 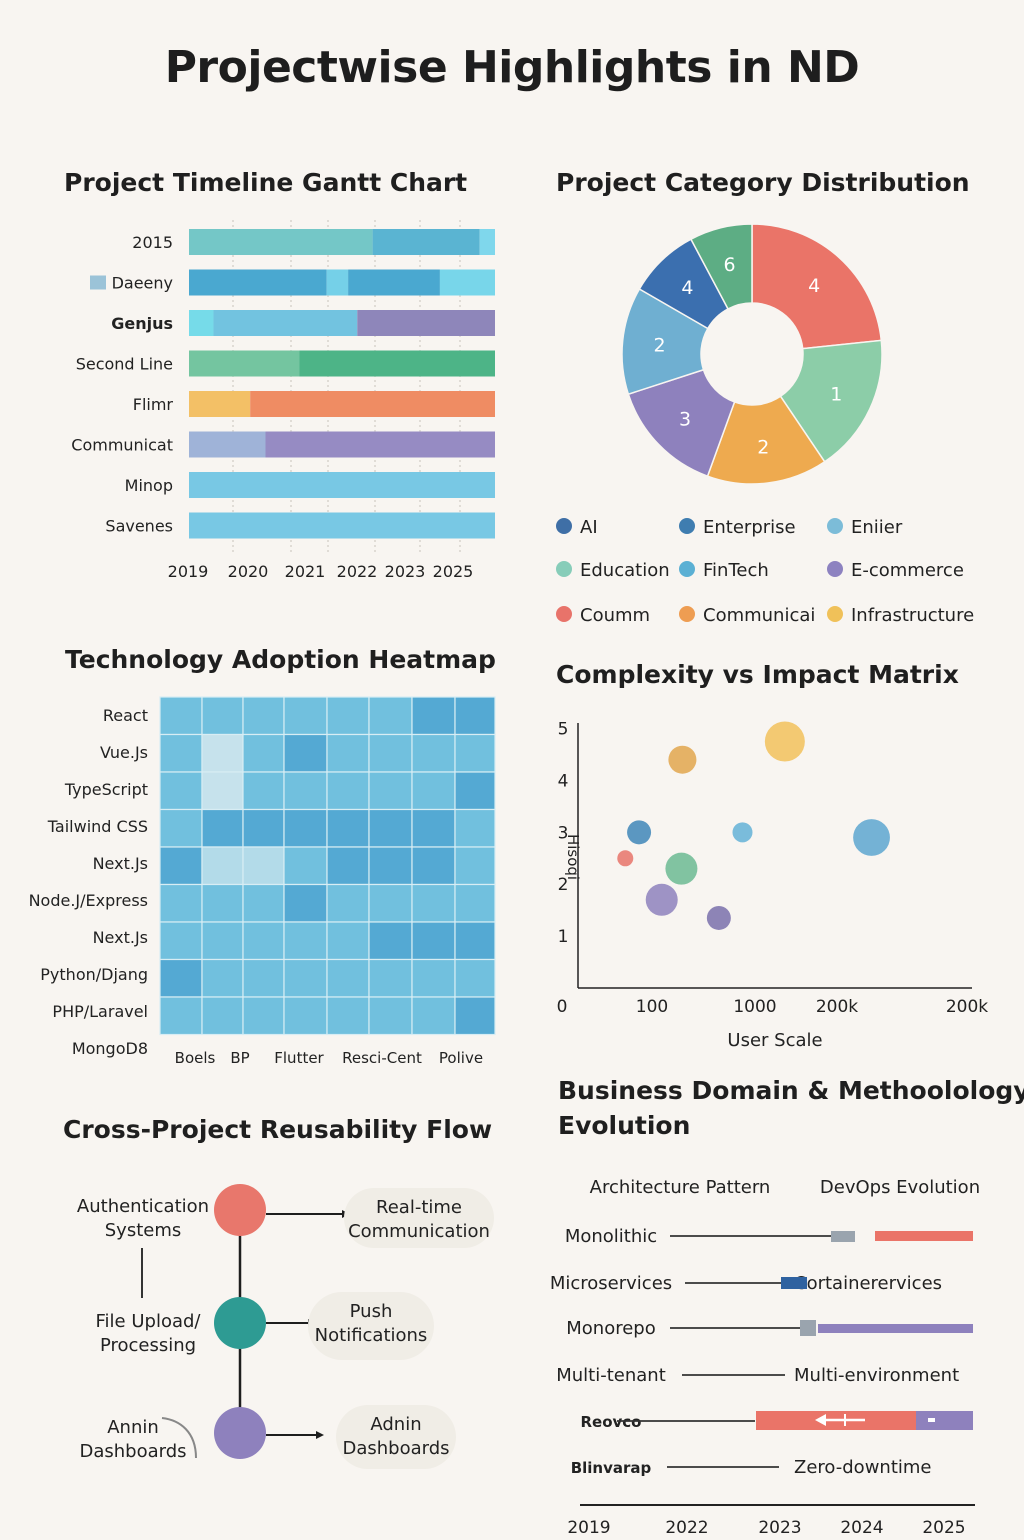 I want to click on heatmap-col-label: BP, so click(x=239, y=1058).